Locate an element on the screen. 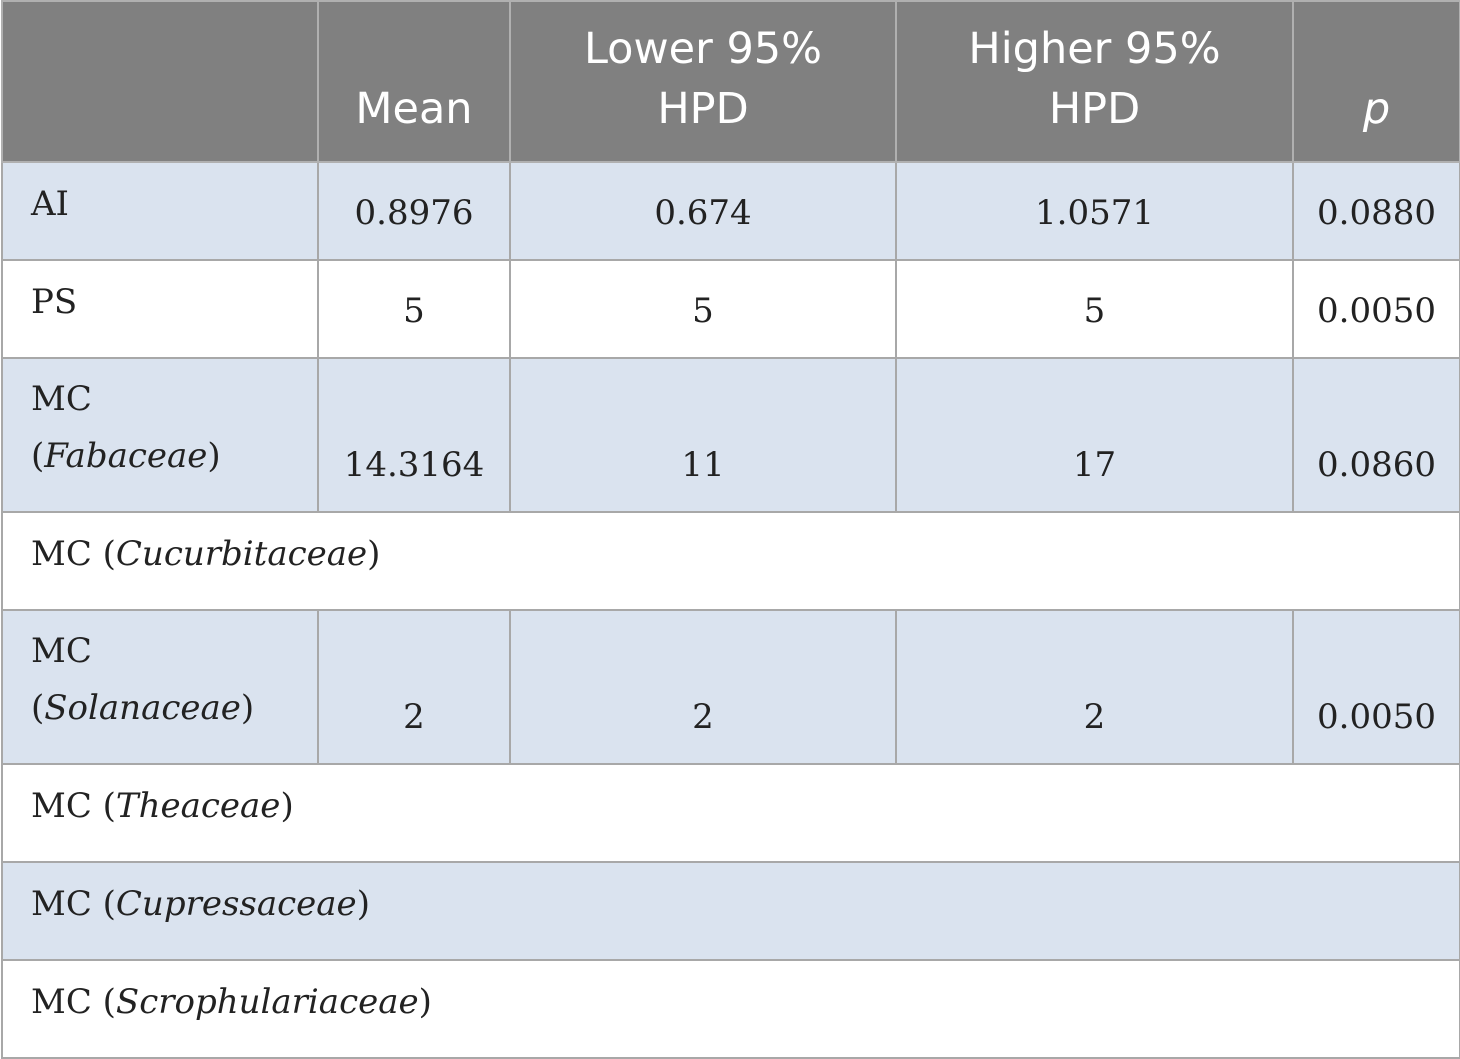 The width and height of the screenshot is (1460, 1059). row-label-family: Theaceae is located at coordinates (198, 806).